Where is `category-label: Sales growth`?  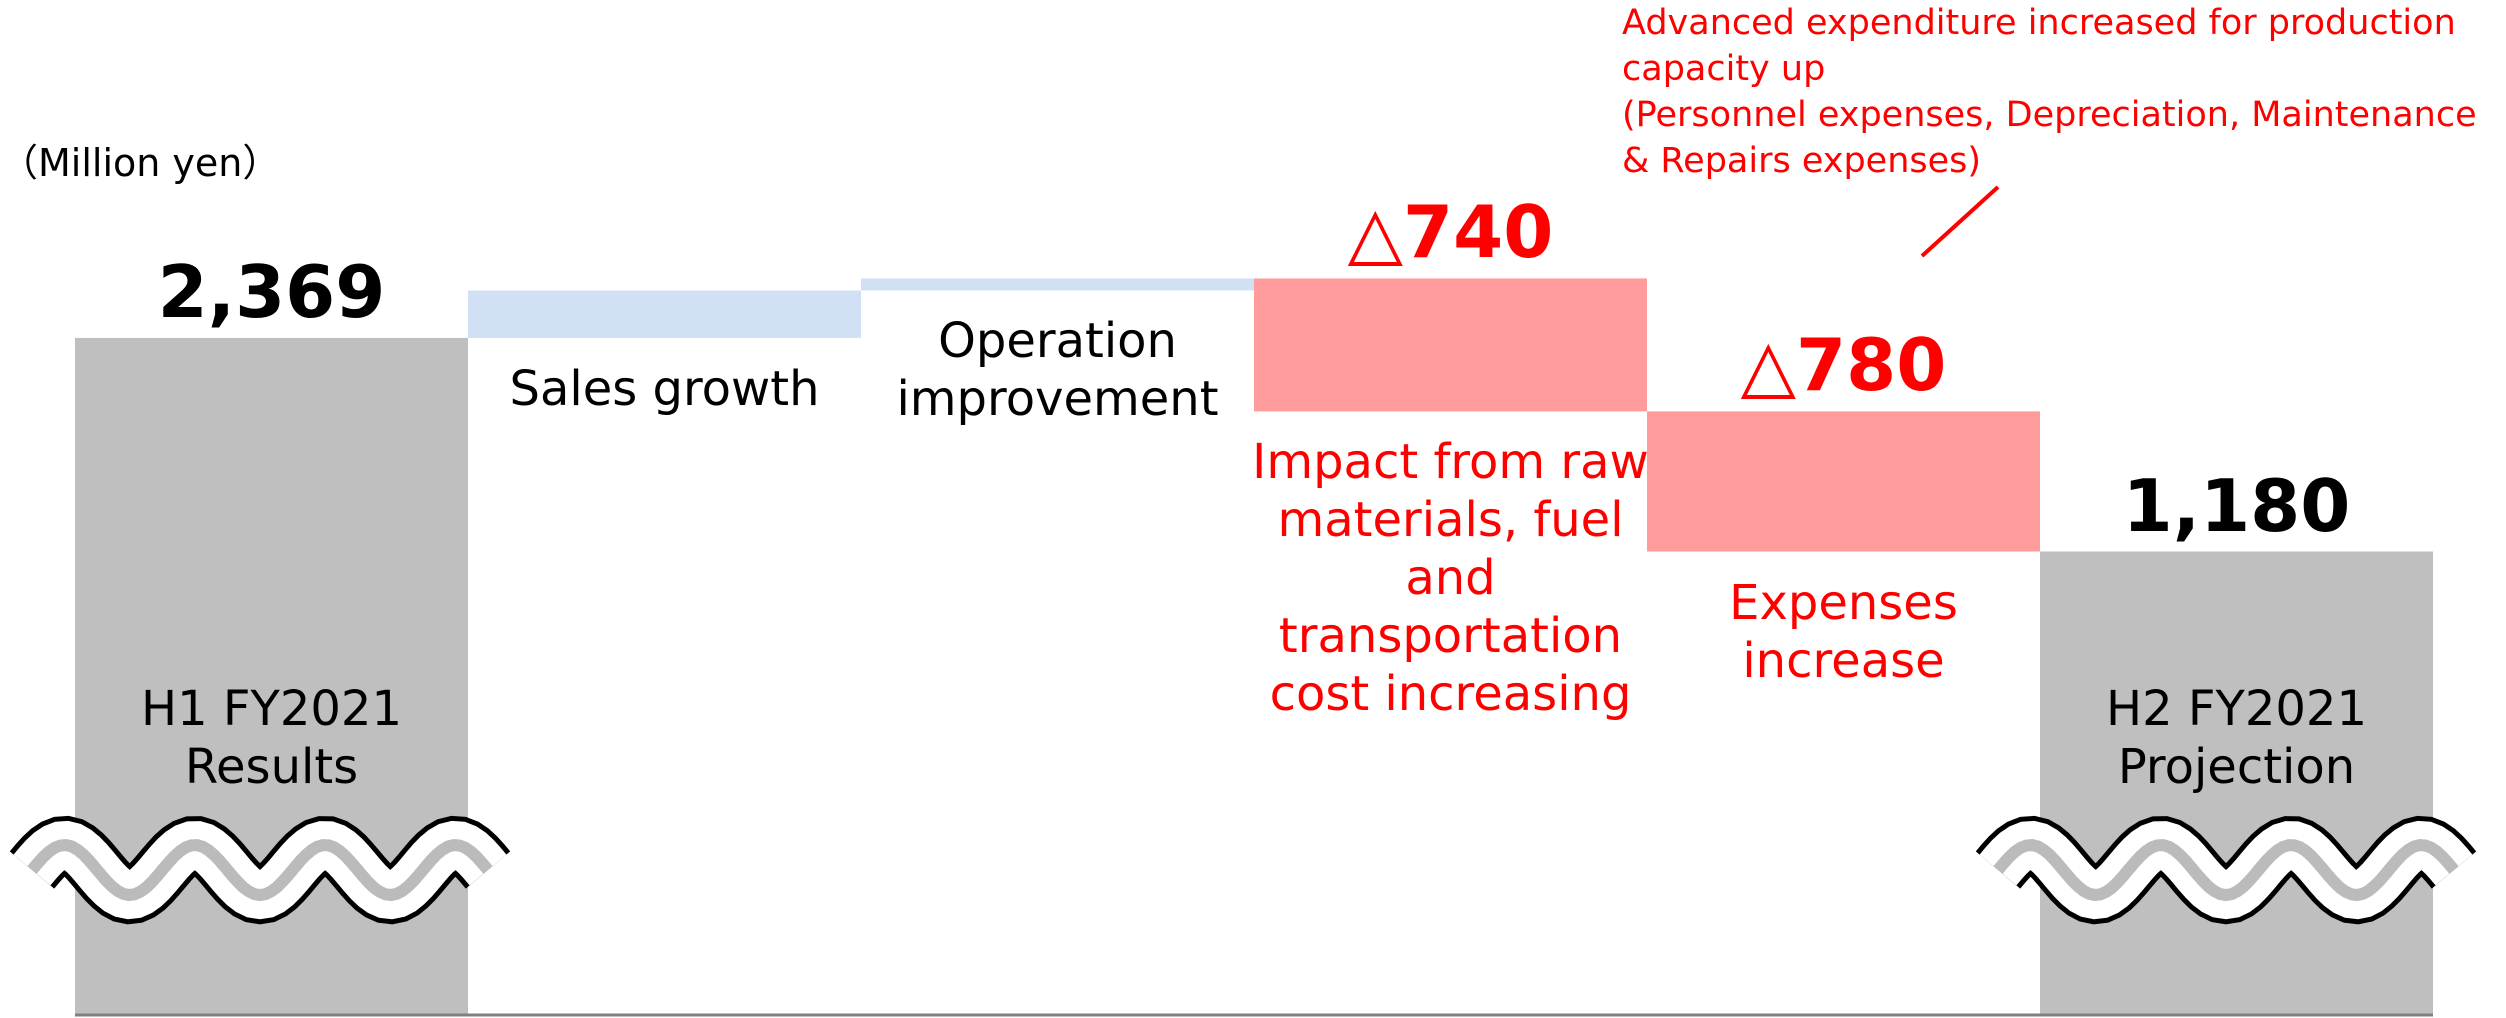 category-label: Sales growth is located at coordinates (664, 388).